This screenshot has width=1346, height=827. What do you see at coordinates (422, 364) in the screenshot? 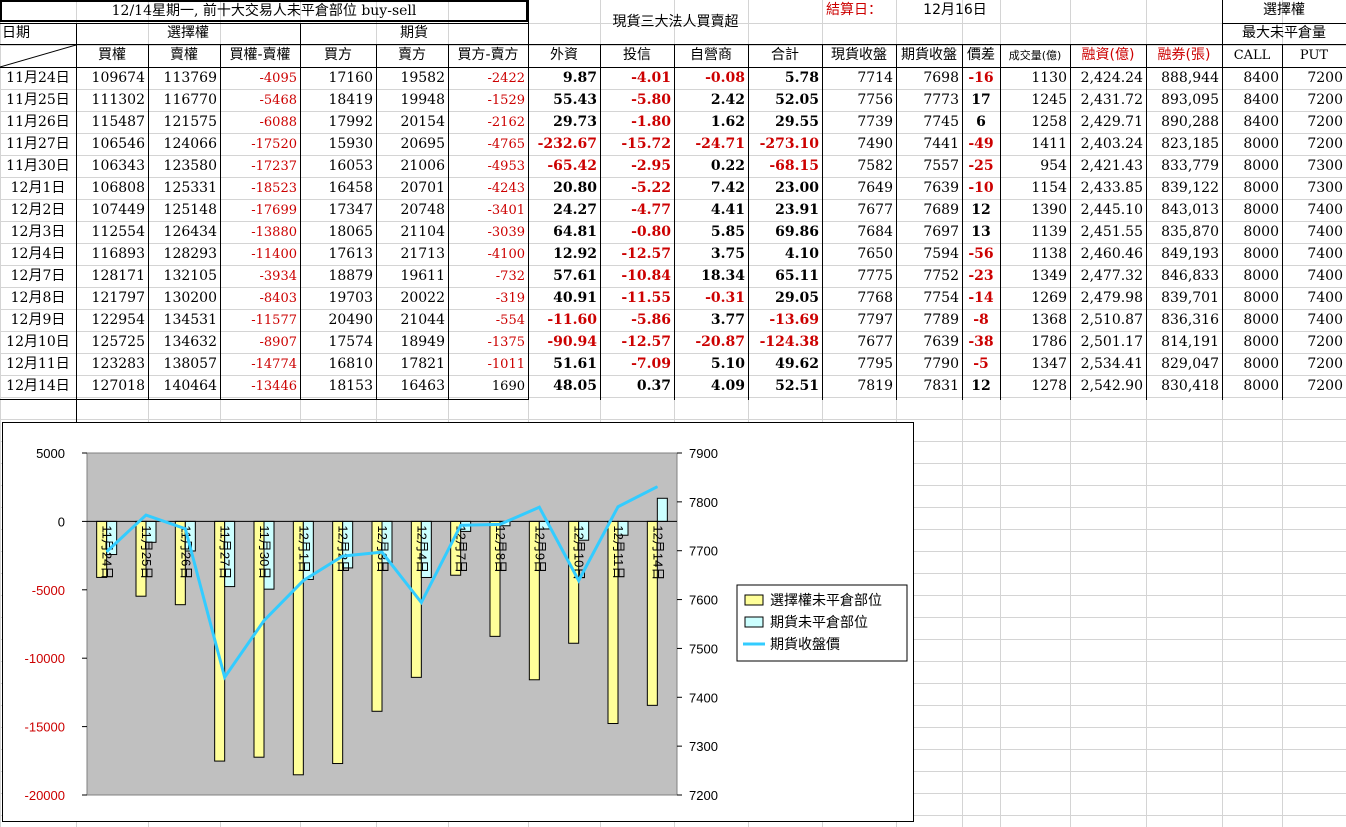
I see `cell-sell: 17821` at bounding box center [422, 364].